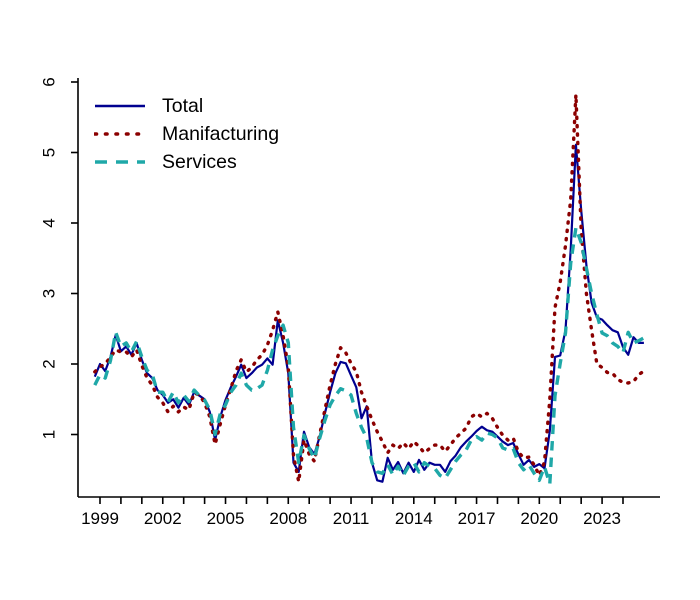 This screenshot has width=700, height=600. Describe the element at coordinates (199, 162) in the screenshot. I see `legend-label-services: Services` at that location.